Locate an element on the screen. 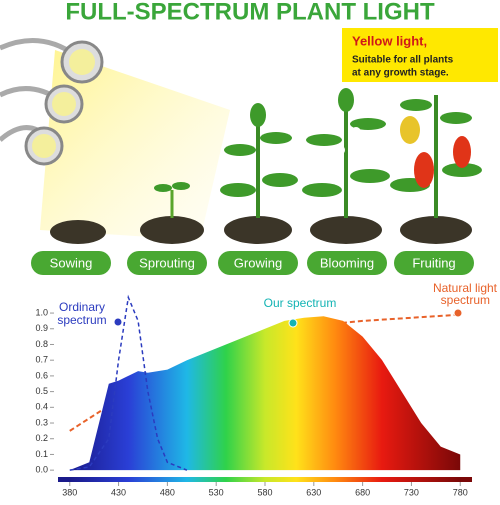  y-tick-label: 0.4 is located at coordinates (41, 407).